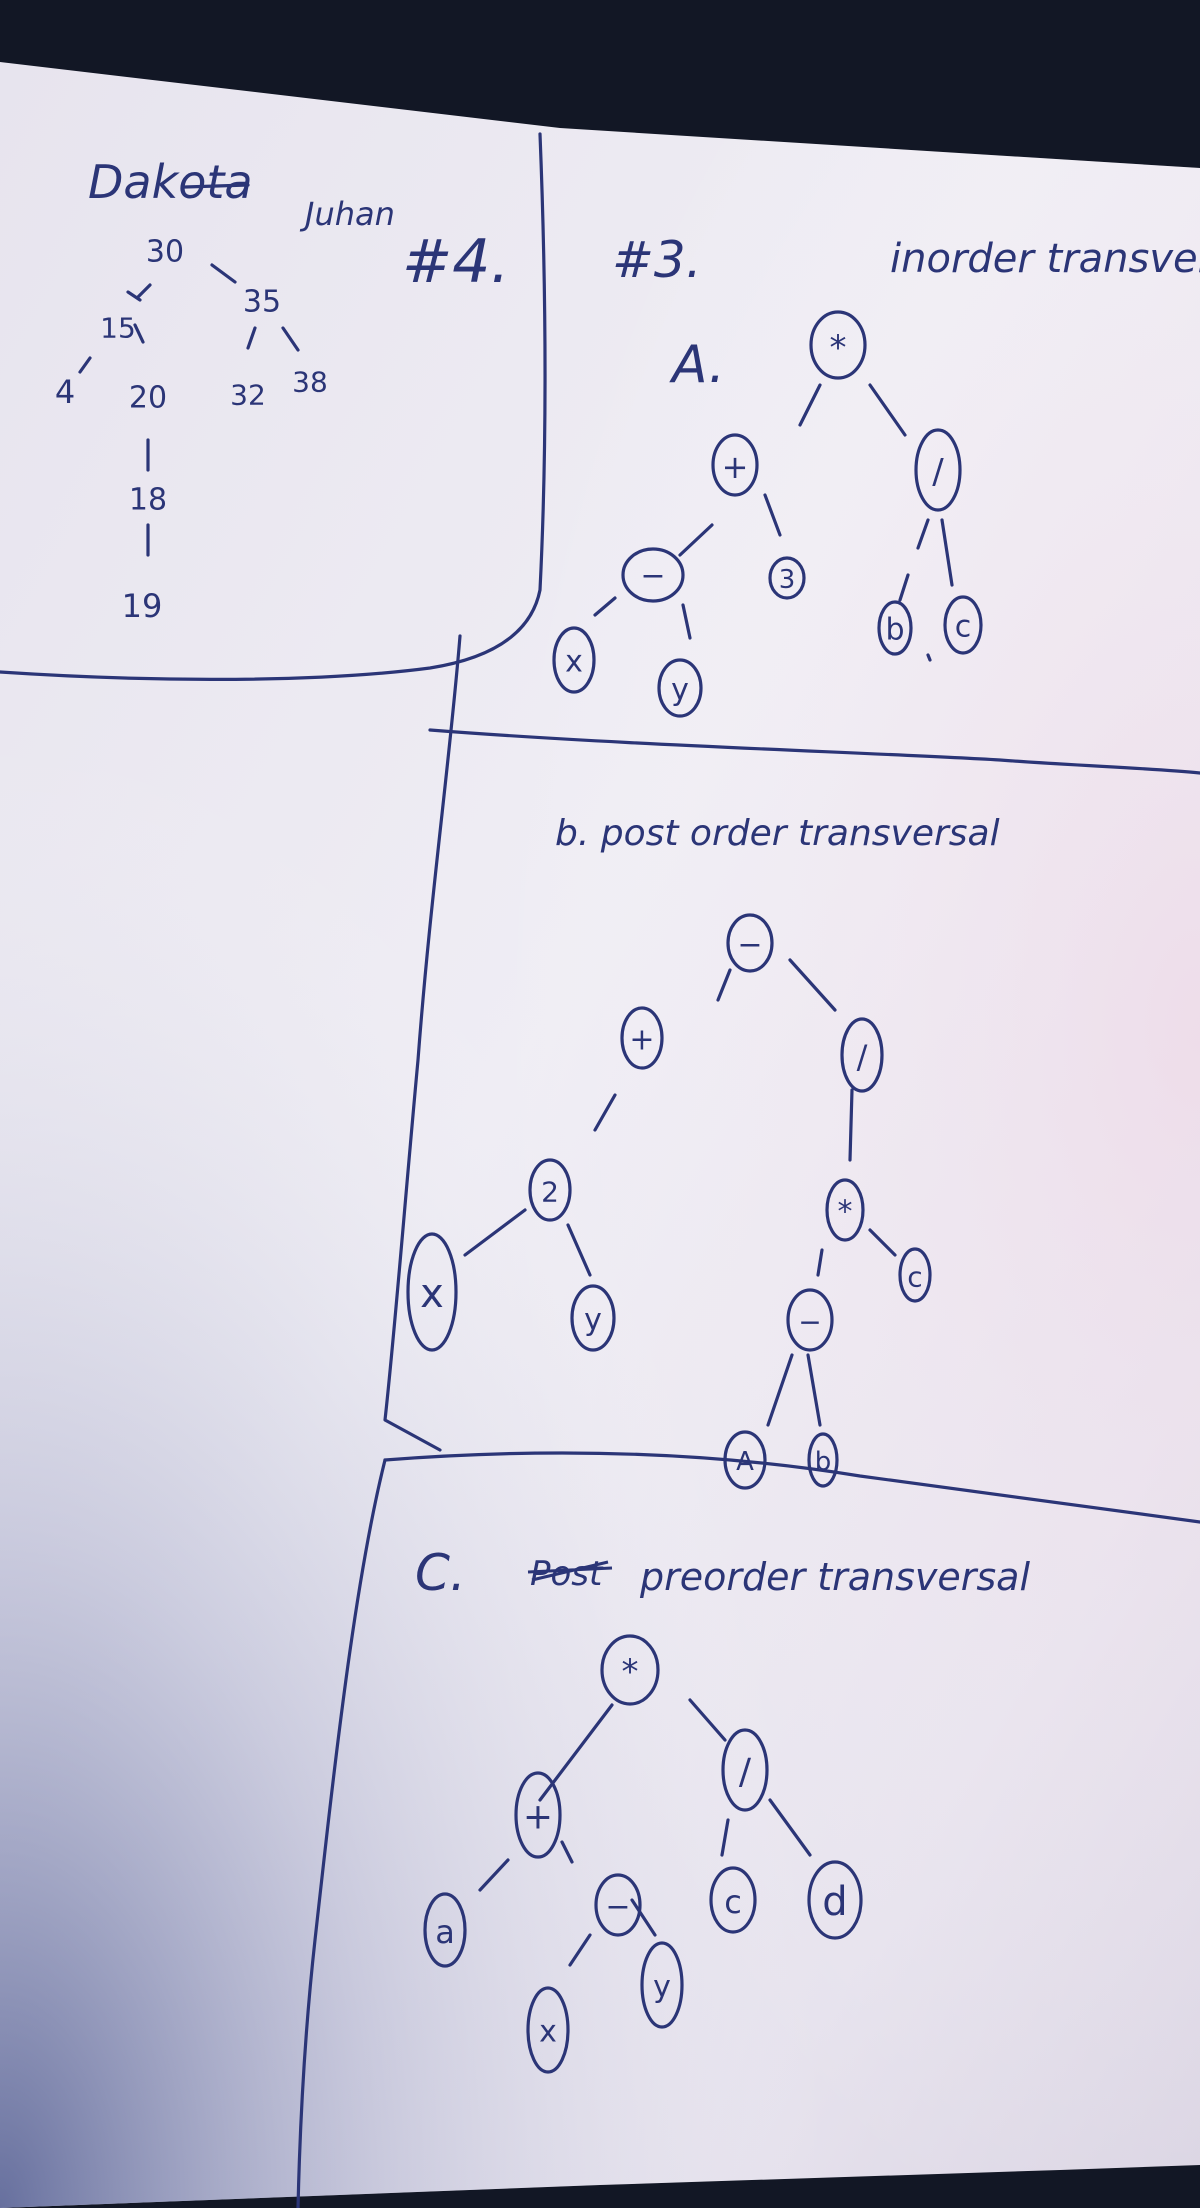 This screenshot has width=1200, height=2208. I want to click on part-b-node-minus: −, so click(809, 1322).